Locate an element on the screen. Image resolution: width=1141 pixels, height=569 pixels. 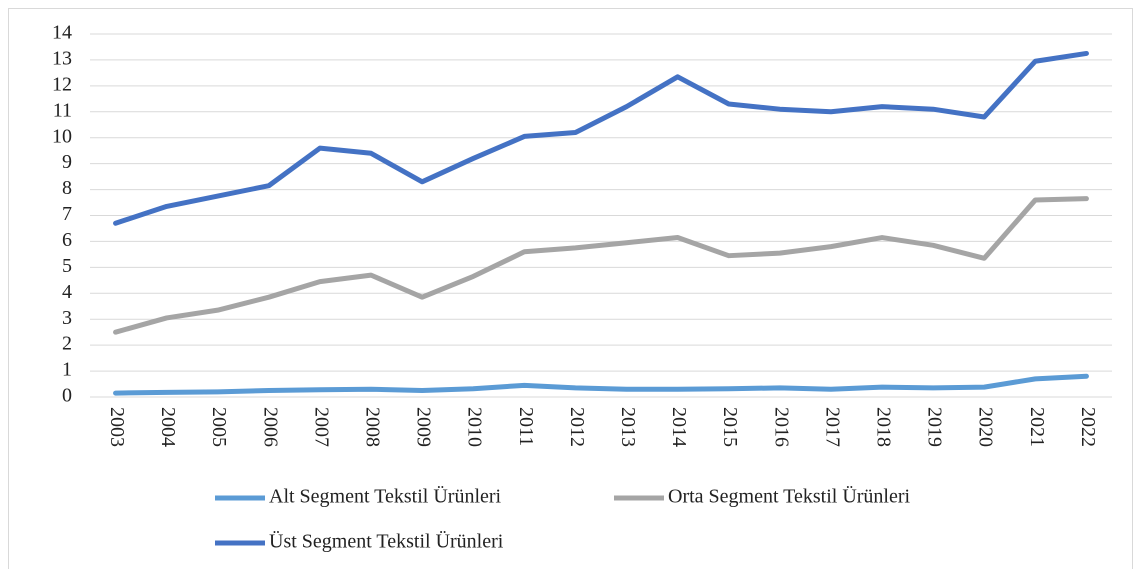
x-tick-label: 2018 is located at coordinates (883, 427).